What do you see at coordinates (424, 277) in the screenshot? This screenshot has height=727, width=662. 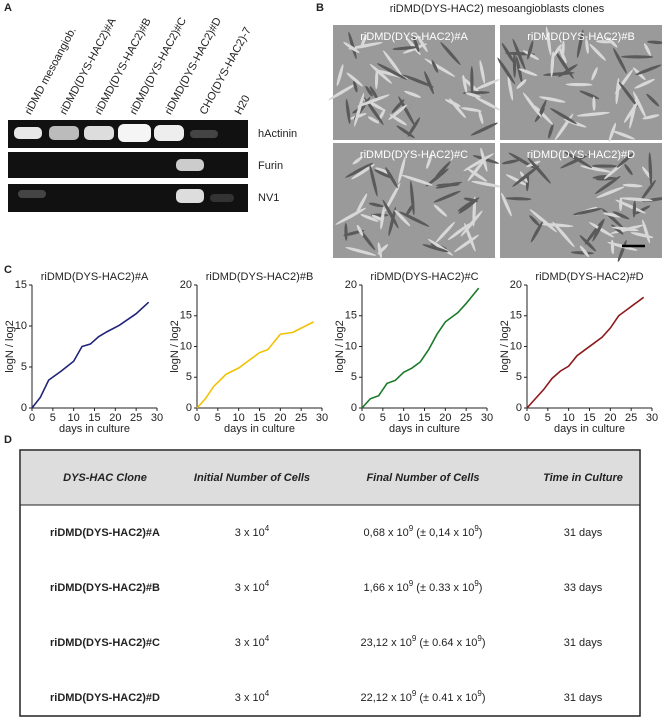 I see `chart-title: riDMD(DYS-HAC2)#C` at bounding box center [424, 277].